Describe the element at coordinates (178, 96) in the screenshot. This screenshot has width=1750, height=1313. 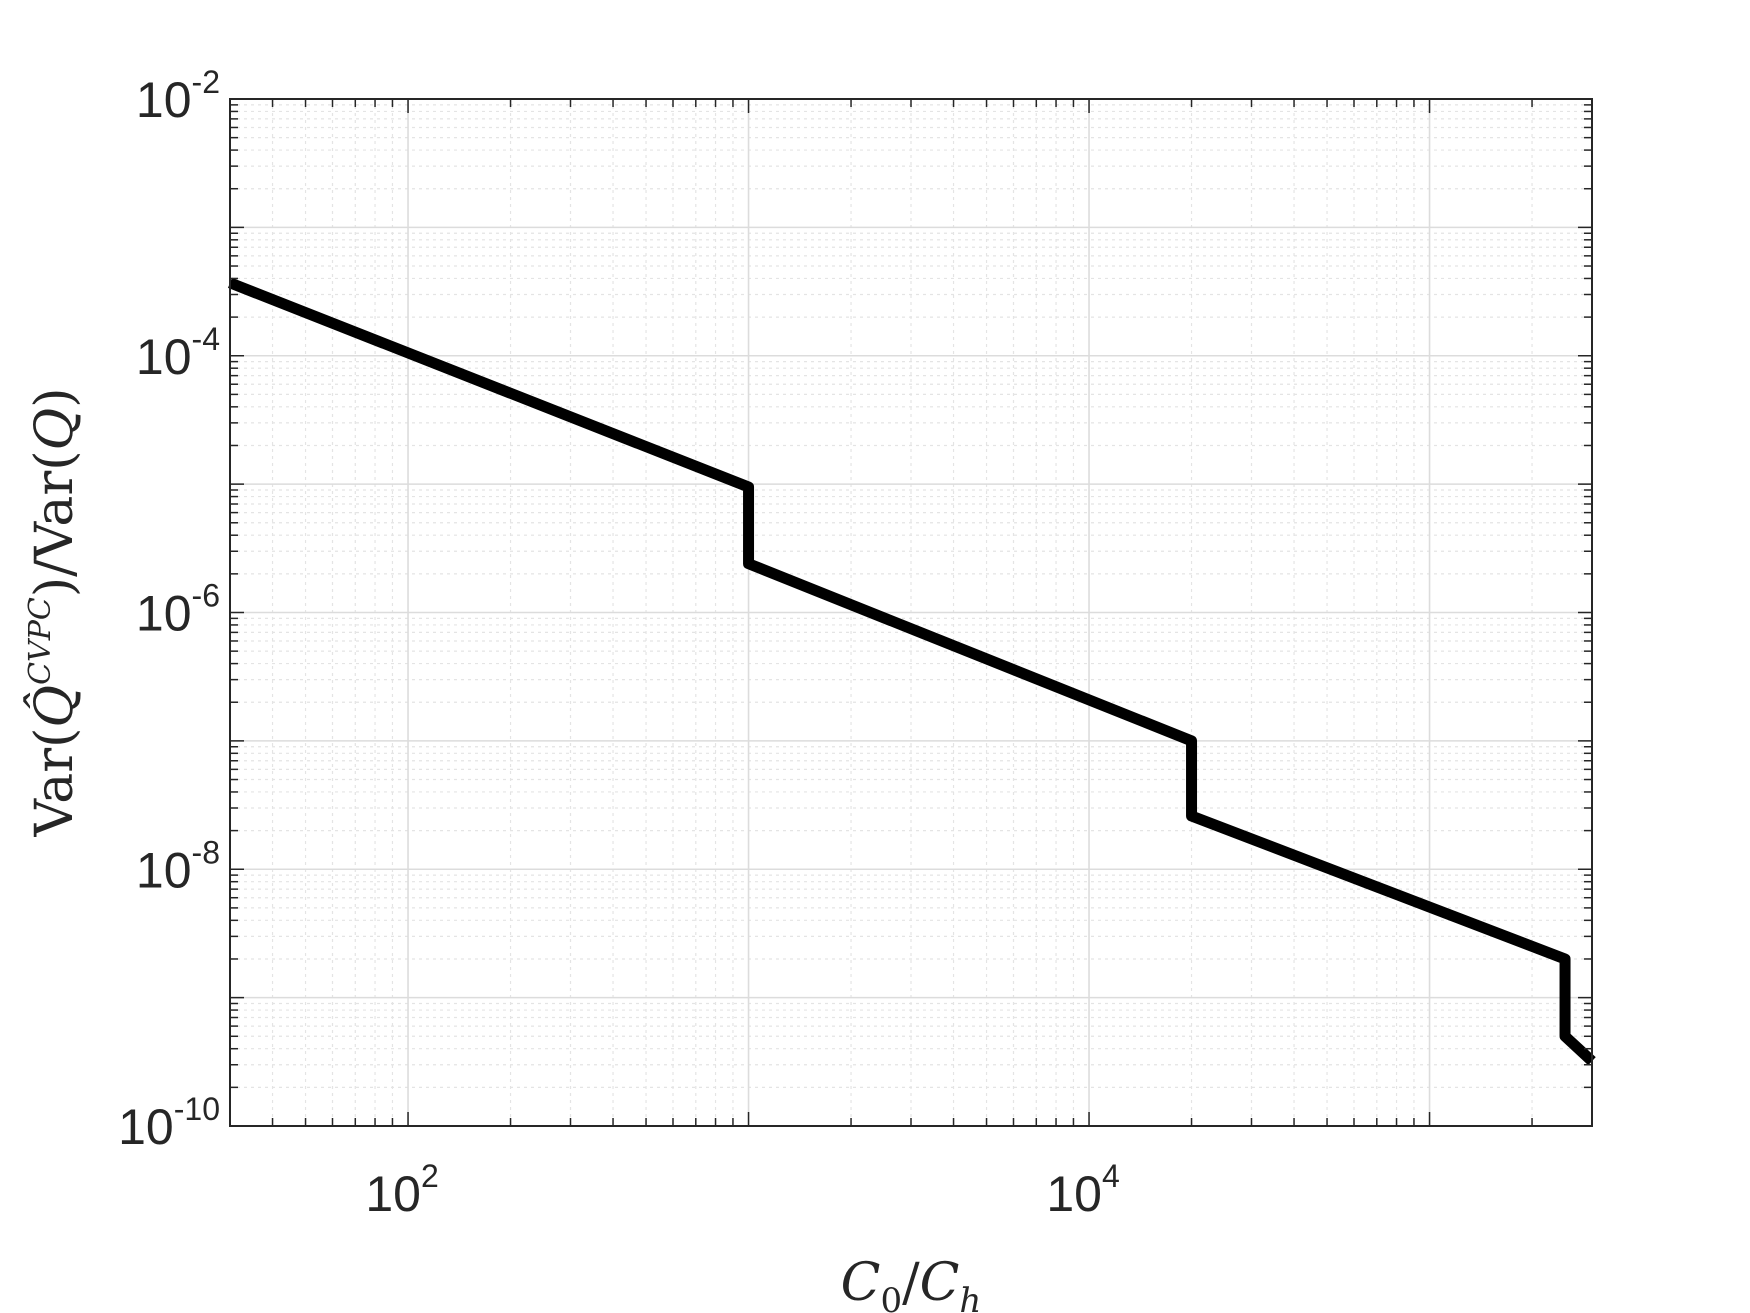
I see `y-tick-label: 10⁻²` at that location.